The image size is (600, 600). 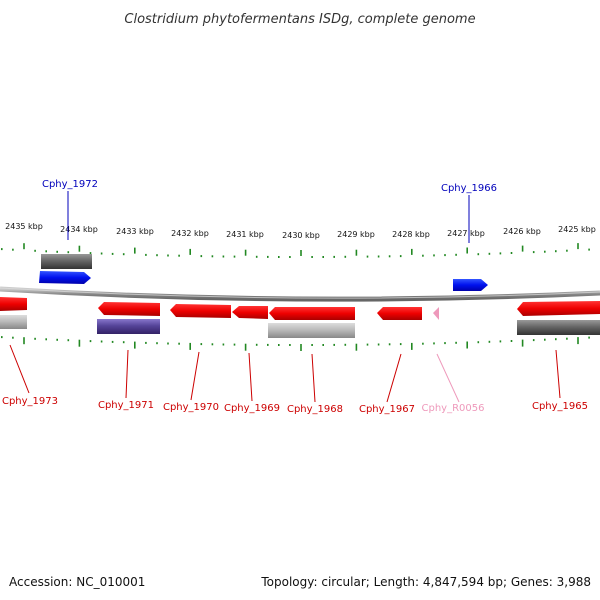 What do you see at coordinates (70, 184) in the screenshot?
I see `gene-label-cphy-1972: Cphy_1972` at bounding box center [70, 184].